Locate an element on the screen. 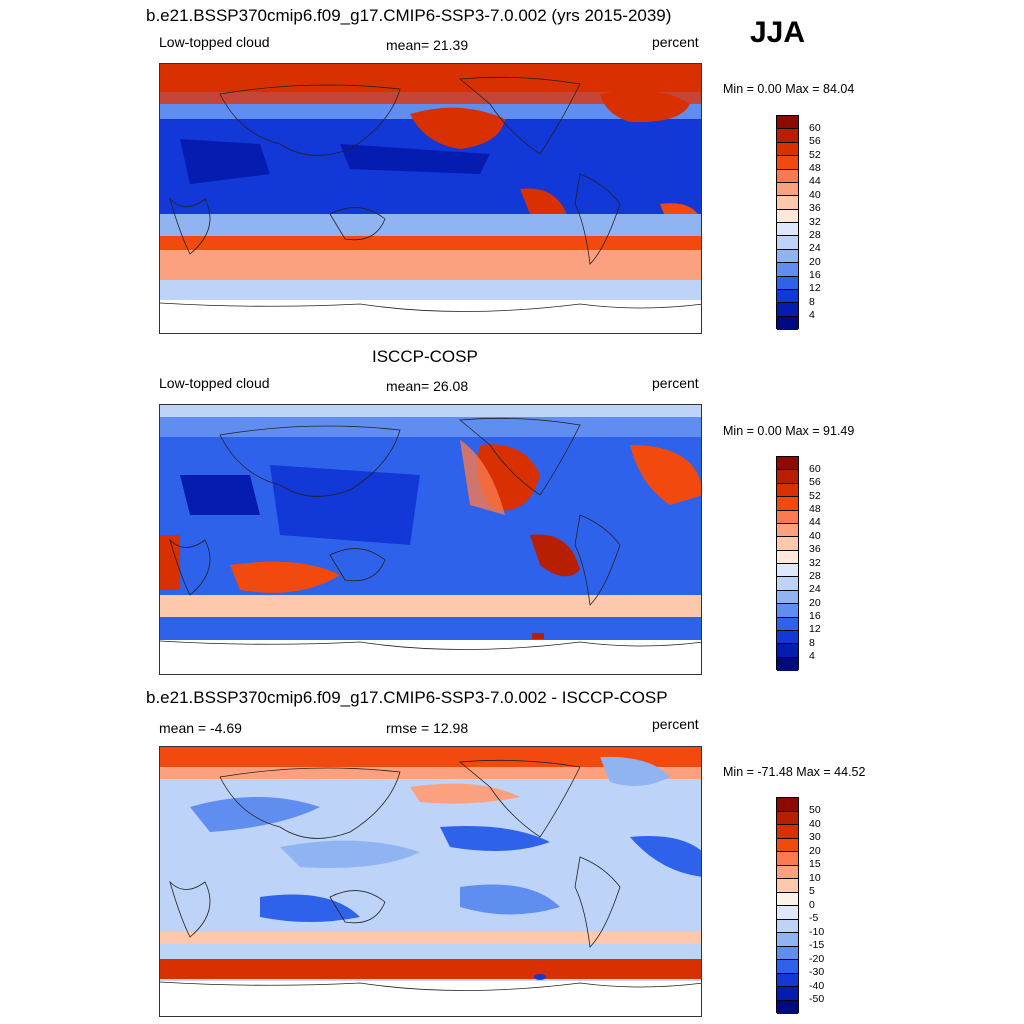  panel-3-rmse-label: rmse = 12.98 is located at coordinates (427, 728).